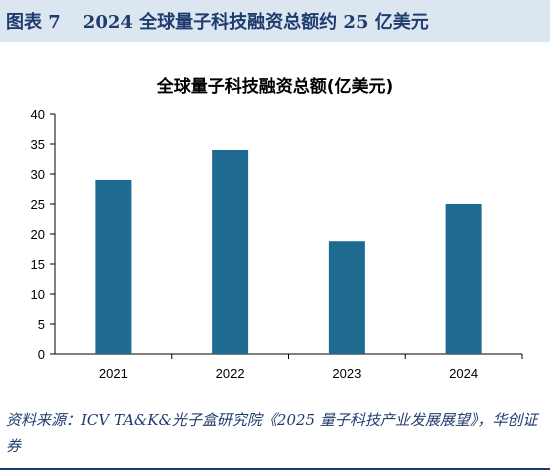 This screenshot has height=471, width=550. What do you see at coordinates (38, 114) in the screenshot?
I see `y-tick-label: 40` at bounding box center [38, 114].